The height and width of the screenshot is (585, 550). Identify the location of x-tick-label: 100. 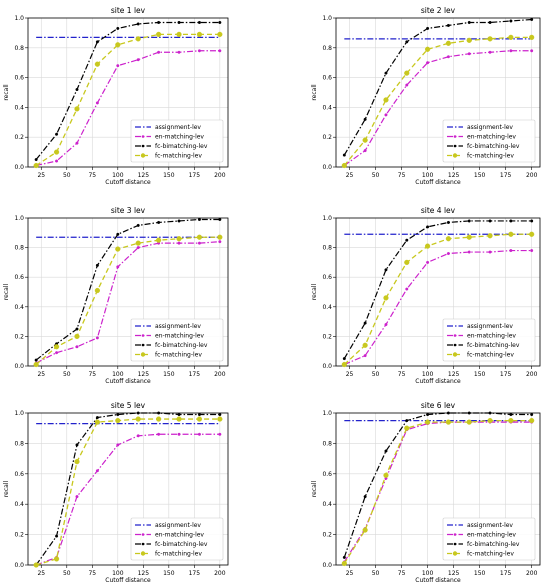
(428, 374).